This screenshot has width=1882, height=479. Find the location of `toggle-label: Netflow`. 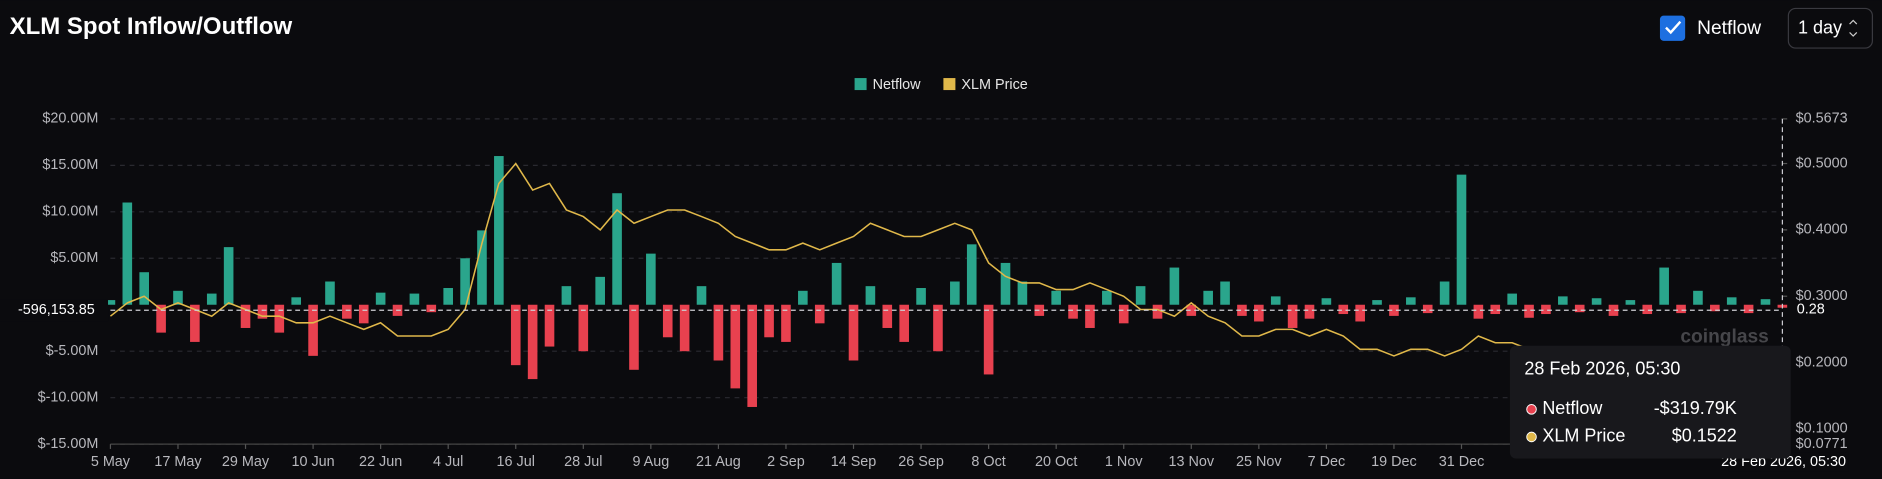

toggle-label: Netflow is located at coordinates (1729, 28).